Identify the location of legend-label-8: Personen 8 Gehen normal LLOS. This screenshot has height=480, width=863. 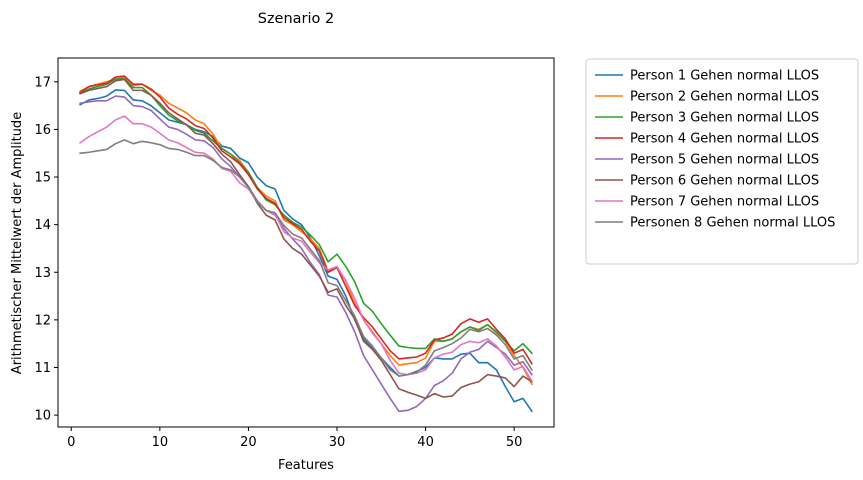
(732, 223).